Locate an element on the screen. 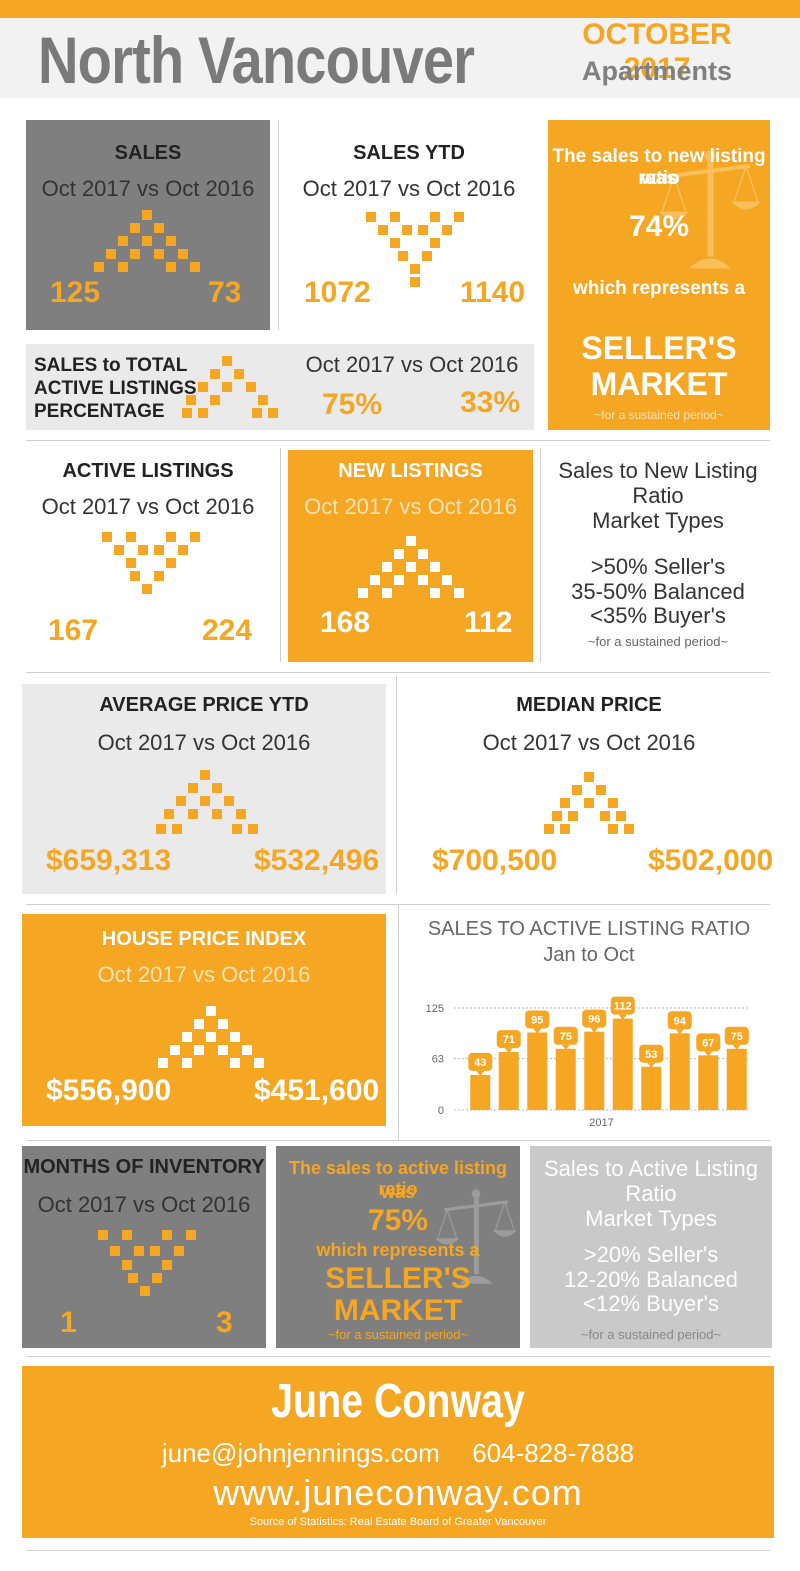  mt2-line3: Market Types is located at coordinates (651, 1218).